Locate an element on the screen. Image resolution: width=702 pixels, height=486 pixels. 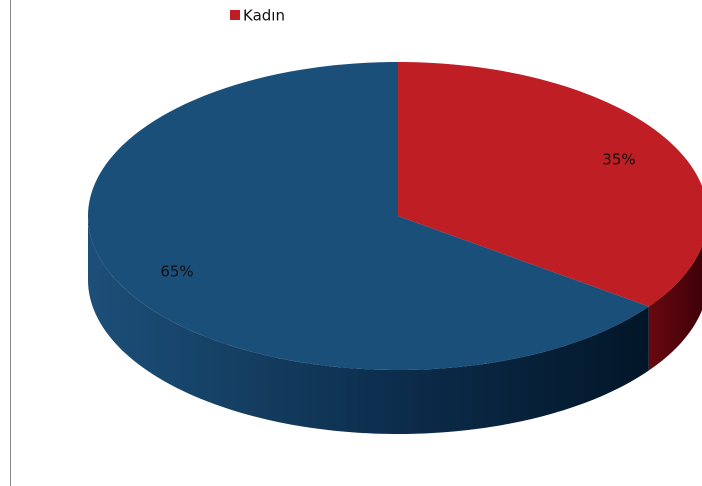
legend-swatch is located at coordinates (235, 15).